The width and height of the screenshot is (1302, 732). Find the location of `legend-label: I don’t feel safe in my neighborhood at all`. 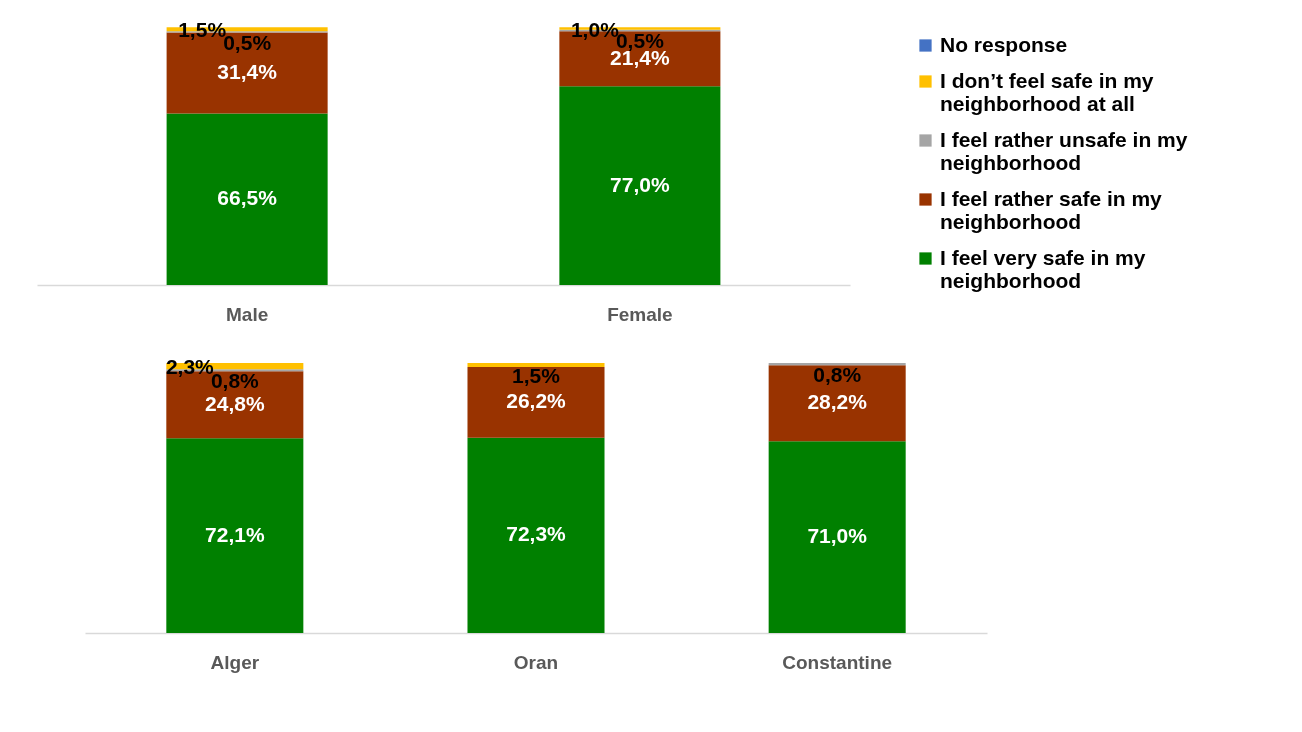

legend-label: I don’t feel safe in my neighborhood at all is located at coordinates (1047, 91).